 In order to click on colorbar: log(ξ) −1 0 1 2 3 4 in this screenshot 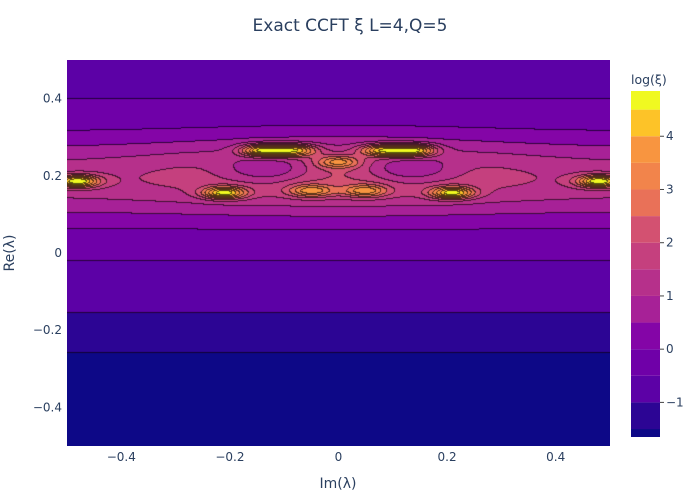, I will do `click(657, 254)`.